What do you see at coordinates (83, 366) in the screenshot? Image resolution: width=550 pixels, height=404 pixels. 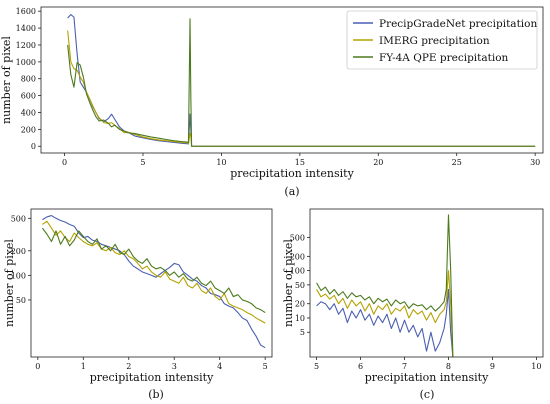 I see `x-tick-label: 1` at bounding box center [83, 366].